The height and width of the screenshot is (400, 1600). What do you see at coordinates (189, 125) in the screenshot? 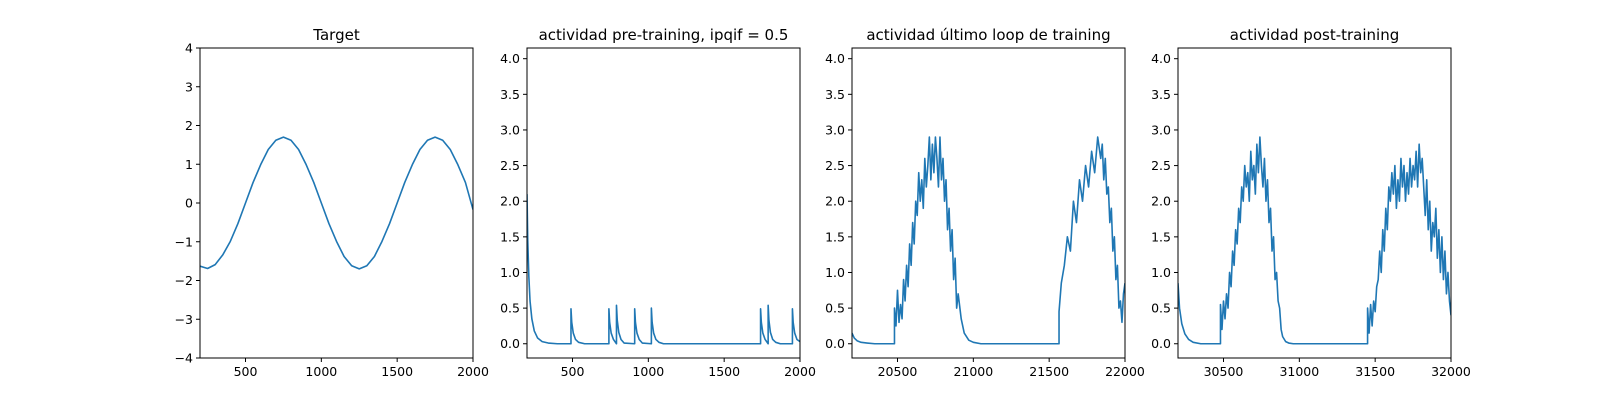
I see `y-tick-label: 2` at bounding box center [189, 125].